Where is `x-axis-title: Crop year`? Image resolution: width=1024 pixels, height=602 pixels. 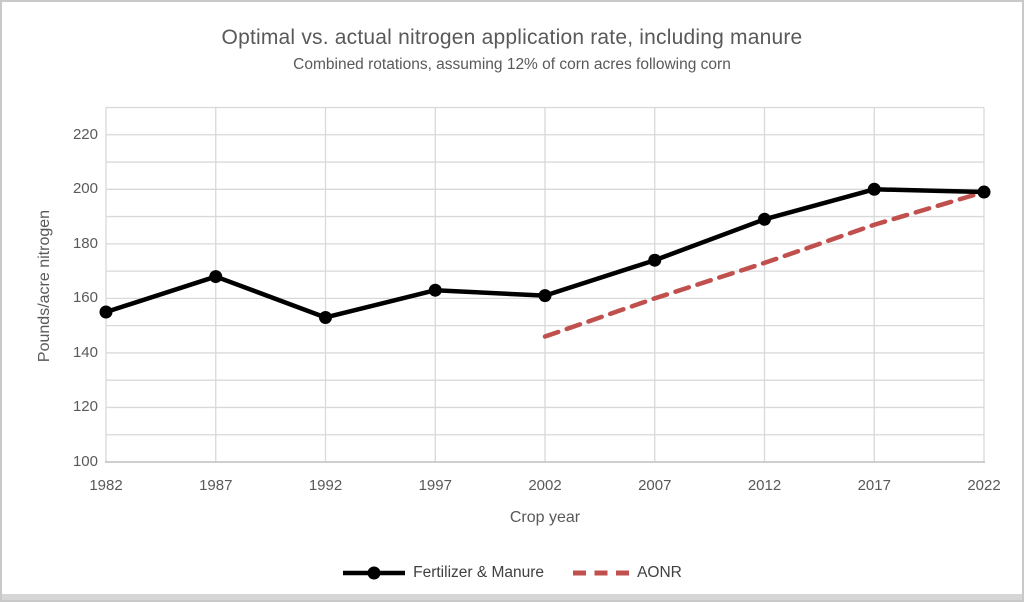 x-axis-title: Crop year is located at coordinates (545, 517).